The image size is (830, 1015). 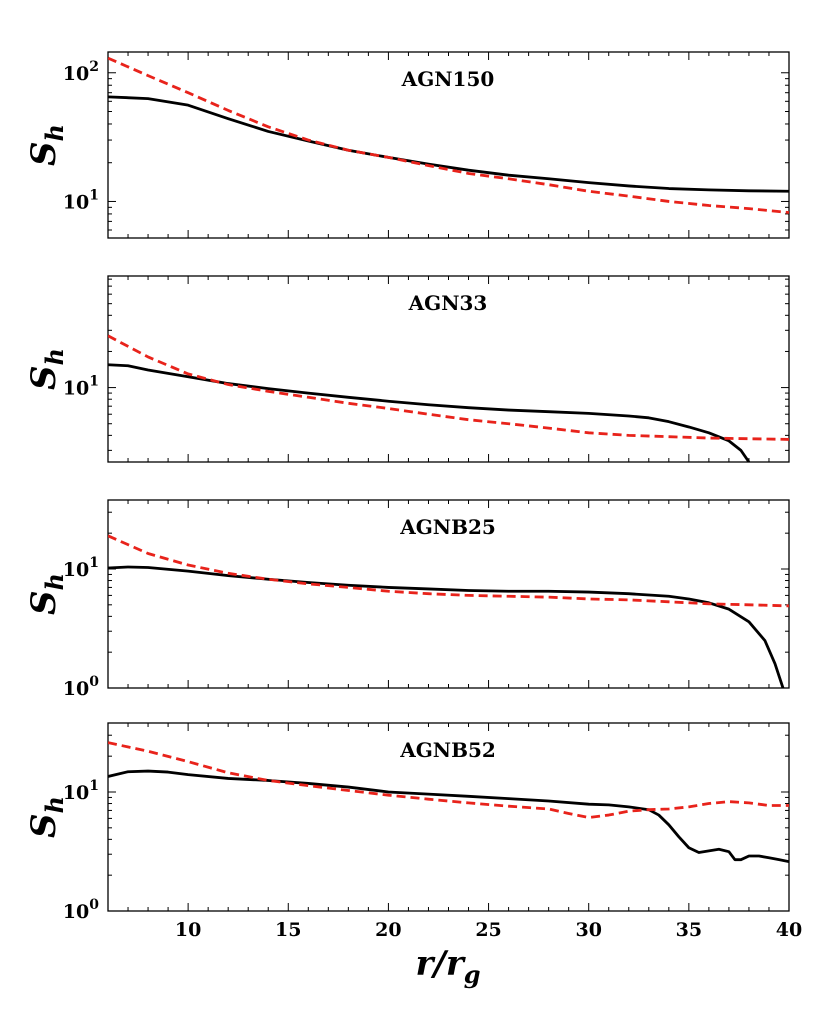 I want to click on x-tick-label: 10, so click(x=188, y=930).